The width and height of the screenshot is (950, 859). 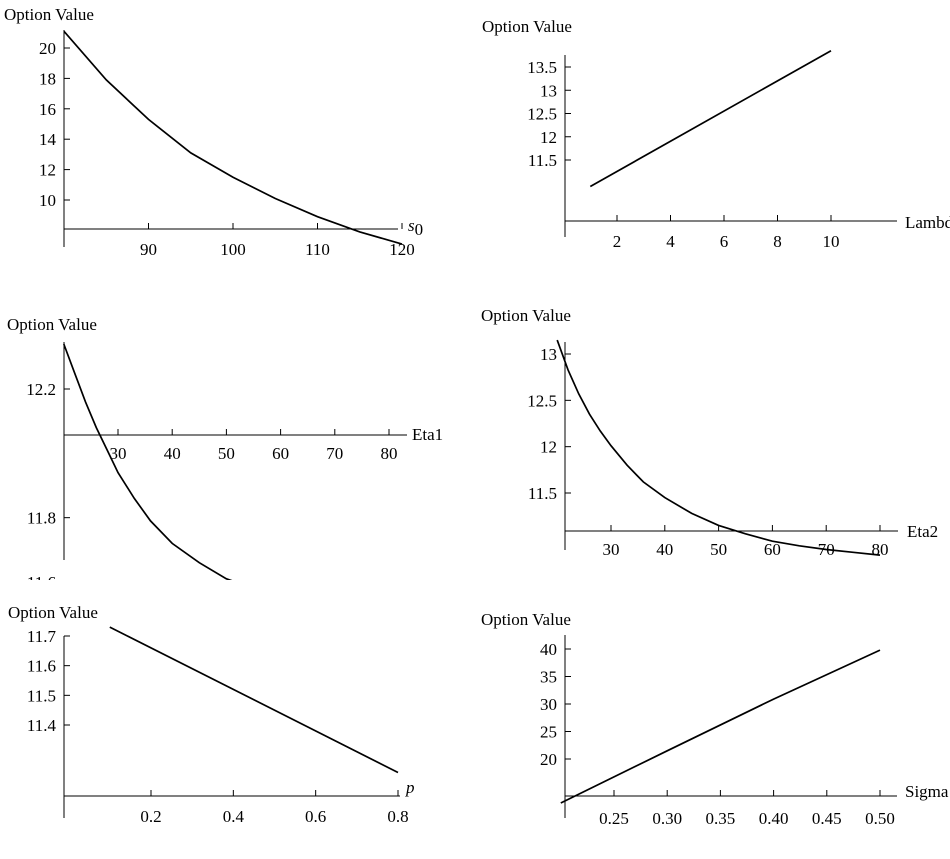 What do you see at coordinates (548, 649) in the screenshot?
I see `y-tick-label: 40` at bounding box center [548, 649].